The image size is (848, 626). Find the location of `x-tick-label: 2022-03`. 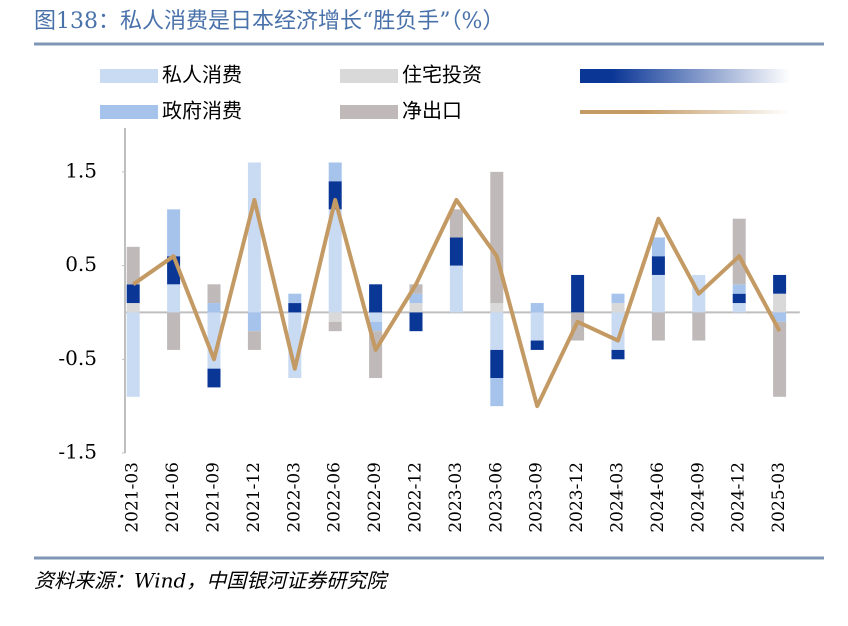

x-tick-label: 2022-03 is located at coordinates (294, 497).